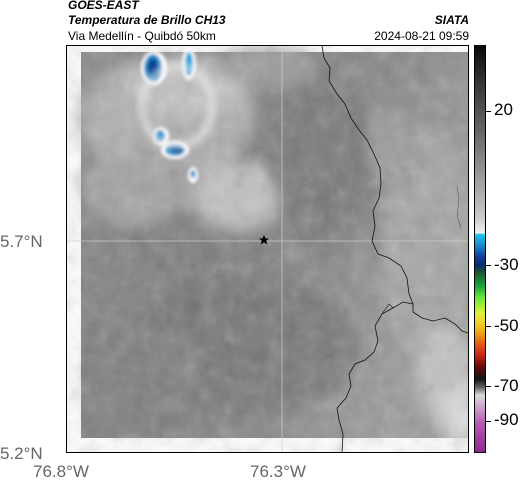 Image resolution: width=526 pixels, height=491 pixels. I want to click on colorbar-label-minus50: -50, so click(506, 325).